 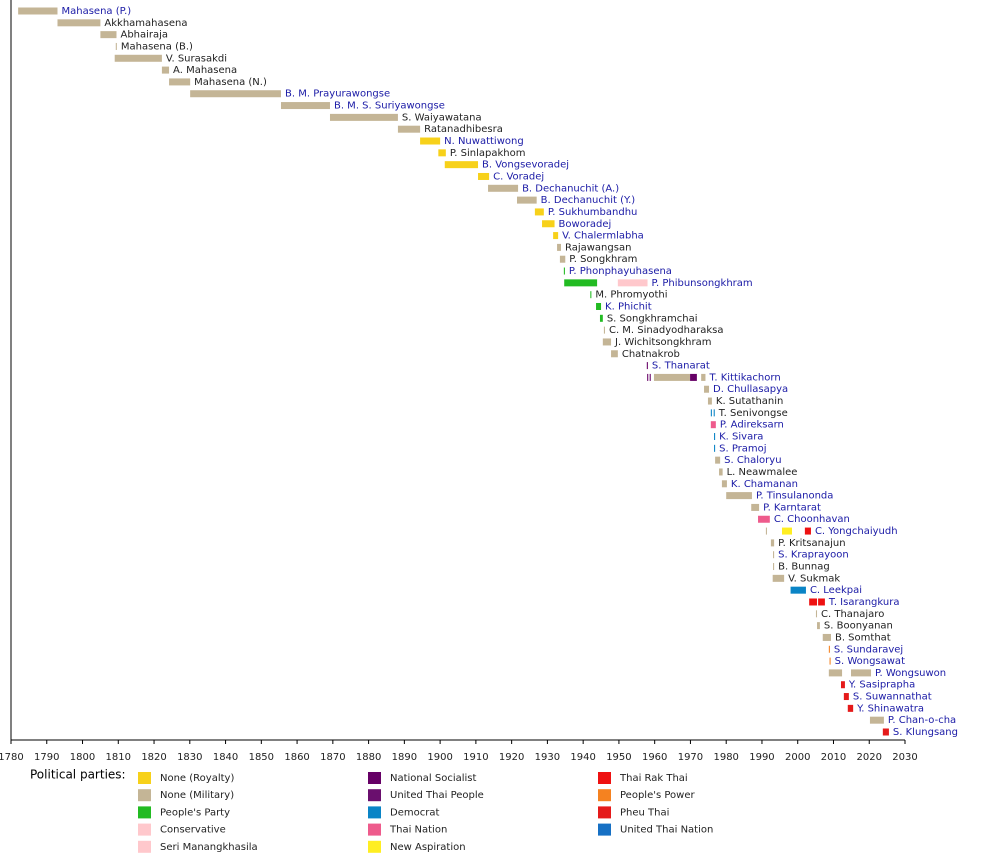 What do you see at coordinates (797, 757) in the screenshot?
I see `x-tick-label: 2000` at bounding box center [797, 757].